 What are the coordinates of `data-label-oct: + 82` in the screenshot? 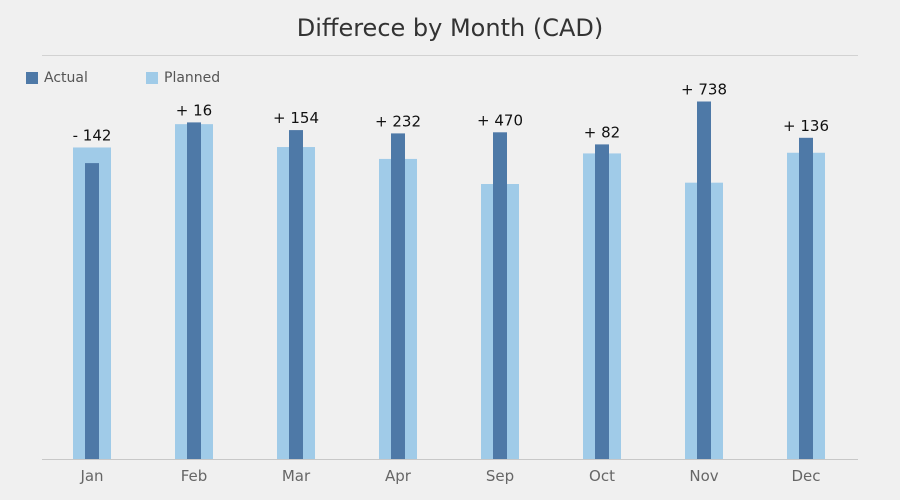 It's located at (602, 132).